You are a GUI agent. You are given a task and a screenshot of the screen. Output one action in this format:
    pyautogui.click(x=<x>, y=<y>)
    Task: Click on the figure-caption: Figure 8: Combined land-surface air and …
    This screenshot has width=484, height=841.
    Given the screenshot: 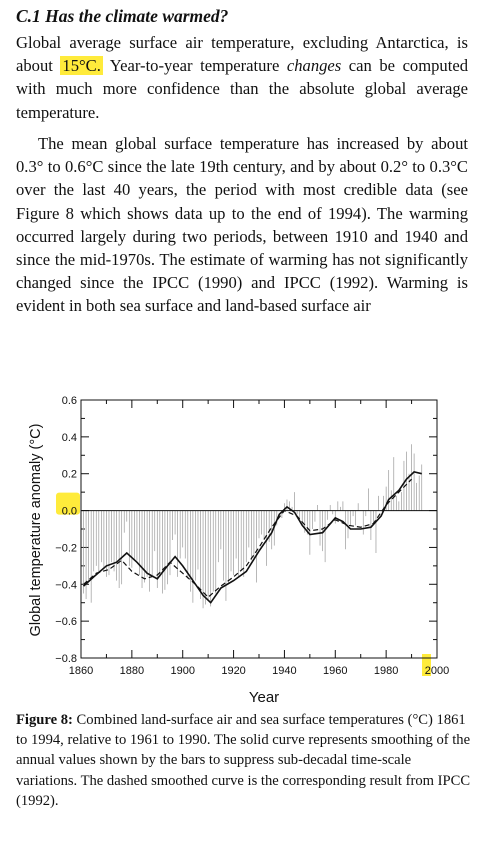 What is the action you would take?
    pyautogui.click(x=243, y=760)
    